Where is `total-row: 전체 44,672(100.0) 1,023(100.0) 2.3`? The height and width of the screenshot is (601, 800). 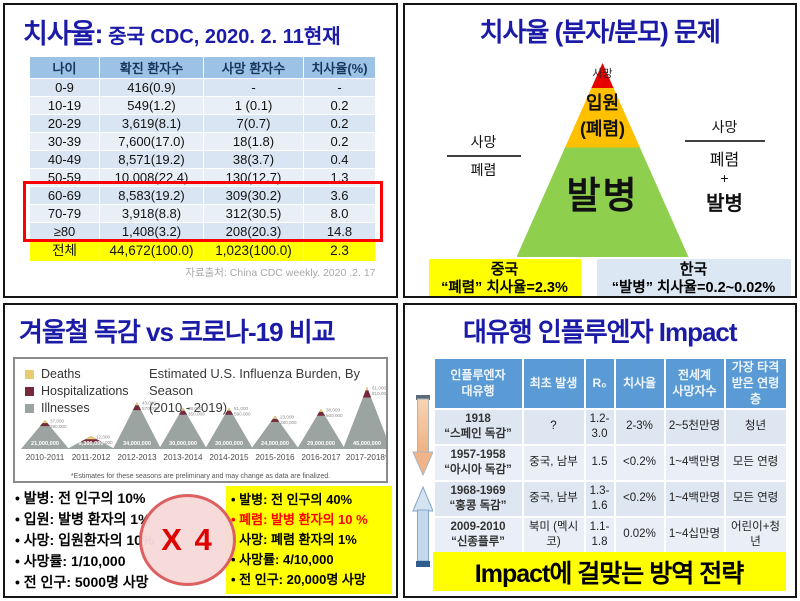 total-row: 전체 44,672(100.0) 1,023(100.0) 2.3 is located at coordinates (202, 251).